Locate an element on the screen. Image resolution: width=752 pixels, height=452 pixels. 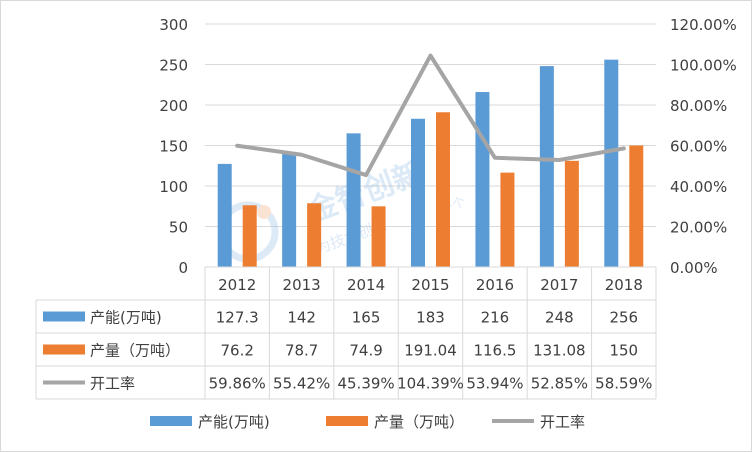
y-tick-label: 150 is located at coordinates (173, 147).